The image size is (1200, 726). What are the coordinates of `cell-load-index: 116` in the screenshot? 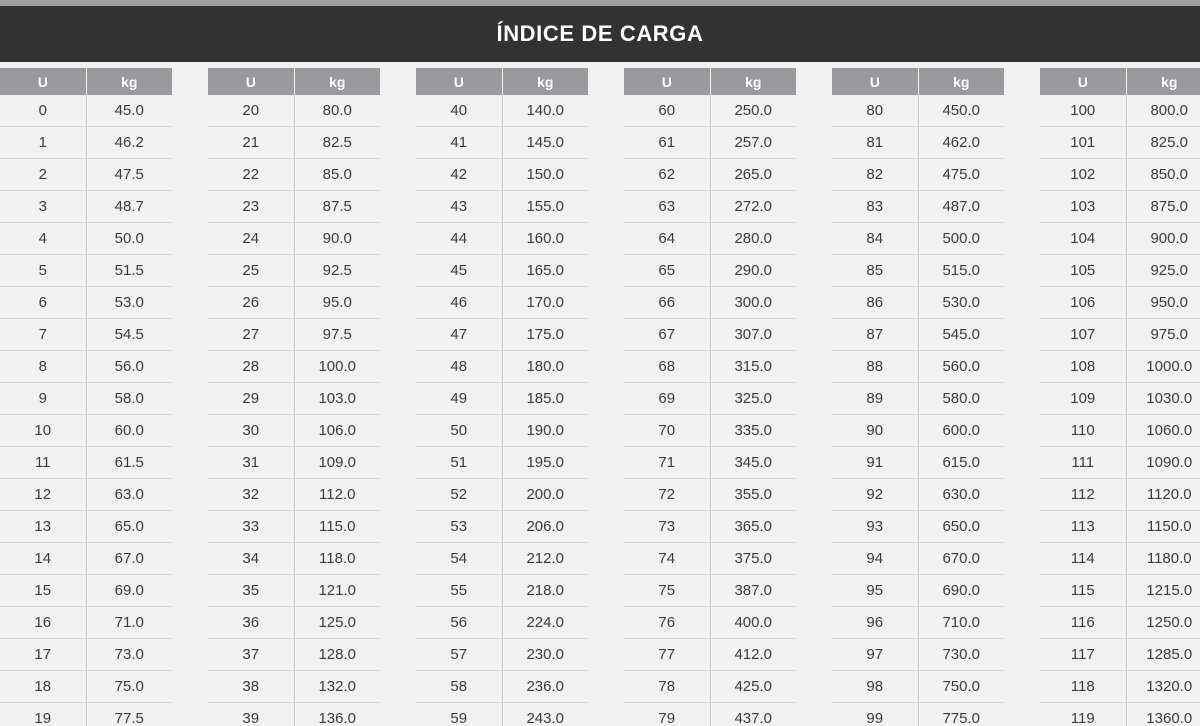 It's located at (1083, 622).